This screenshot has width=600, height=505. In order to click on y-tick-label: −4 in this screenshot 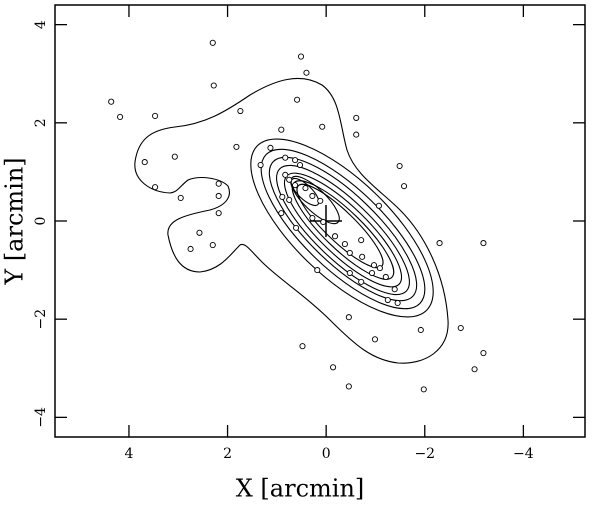, I will do `click(41, 417)`.